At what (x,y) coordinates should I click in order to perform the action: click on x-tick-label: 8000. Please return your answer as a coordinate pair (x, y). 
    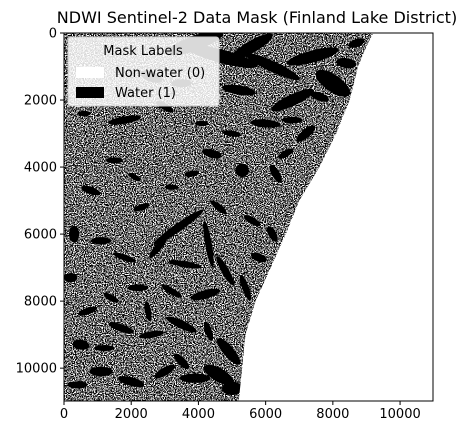
    Looking at the image, I should click on (332, 414).